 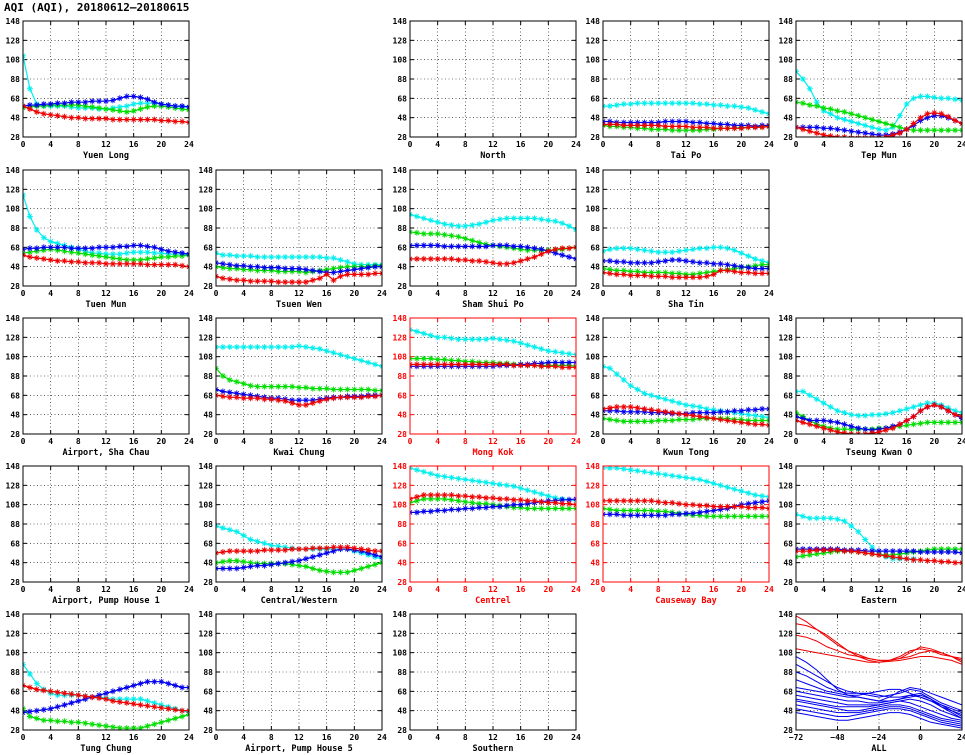 What do you see at coordinates (493, 749) in the screenshot?
I see `panel-label: Southern` at bounding box center [493, 749].